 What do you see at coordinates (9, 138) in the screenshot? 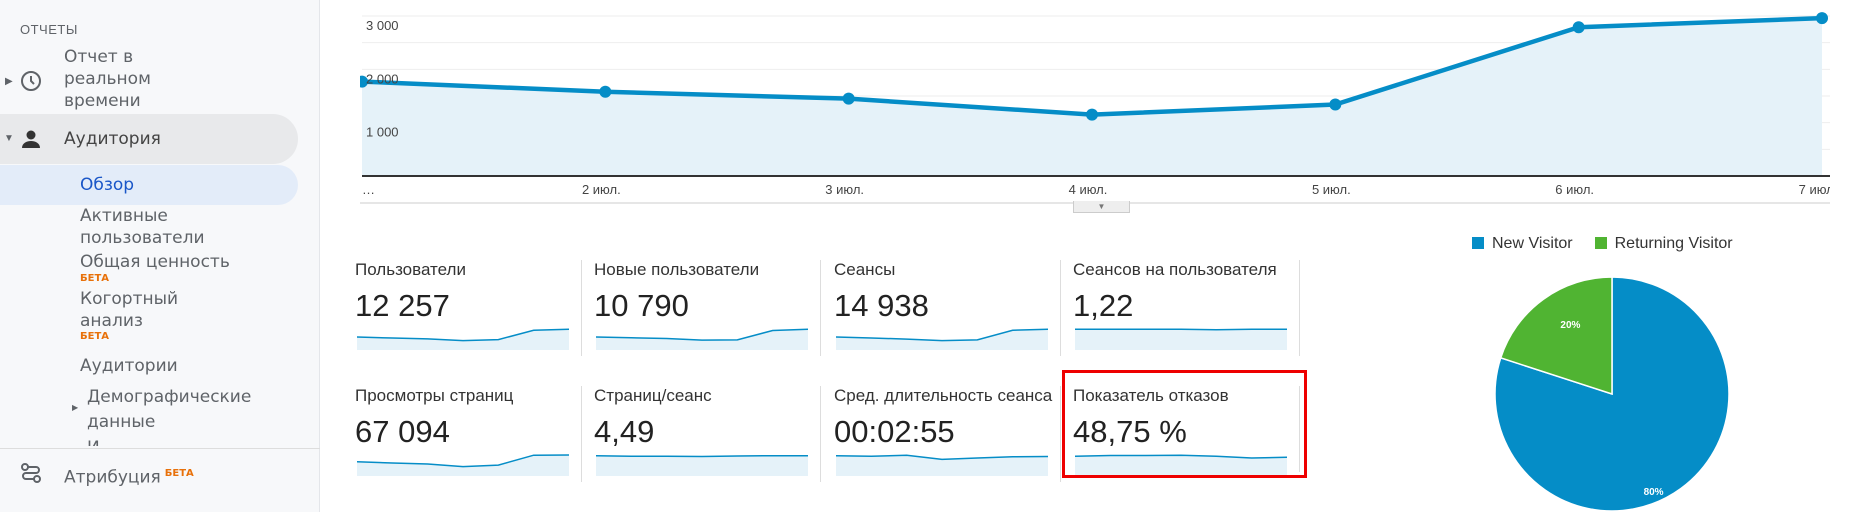
I see `collapse-arrow-icon: ▼` at bounding box center [9, 138].